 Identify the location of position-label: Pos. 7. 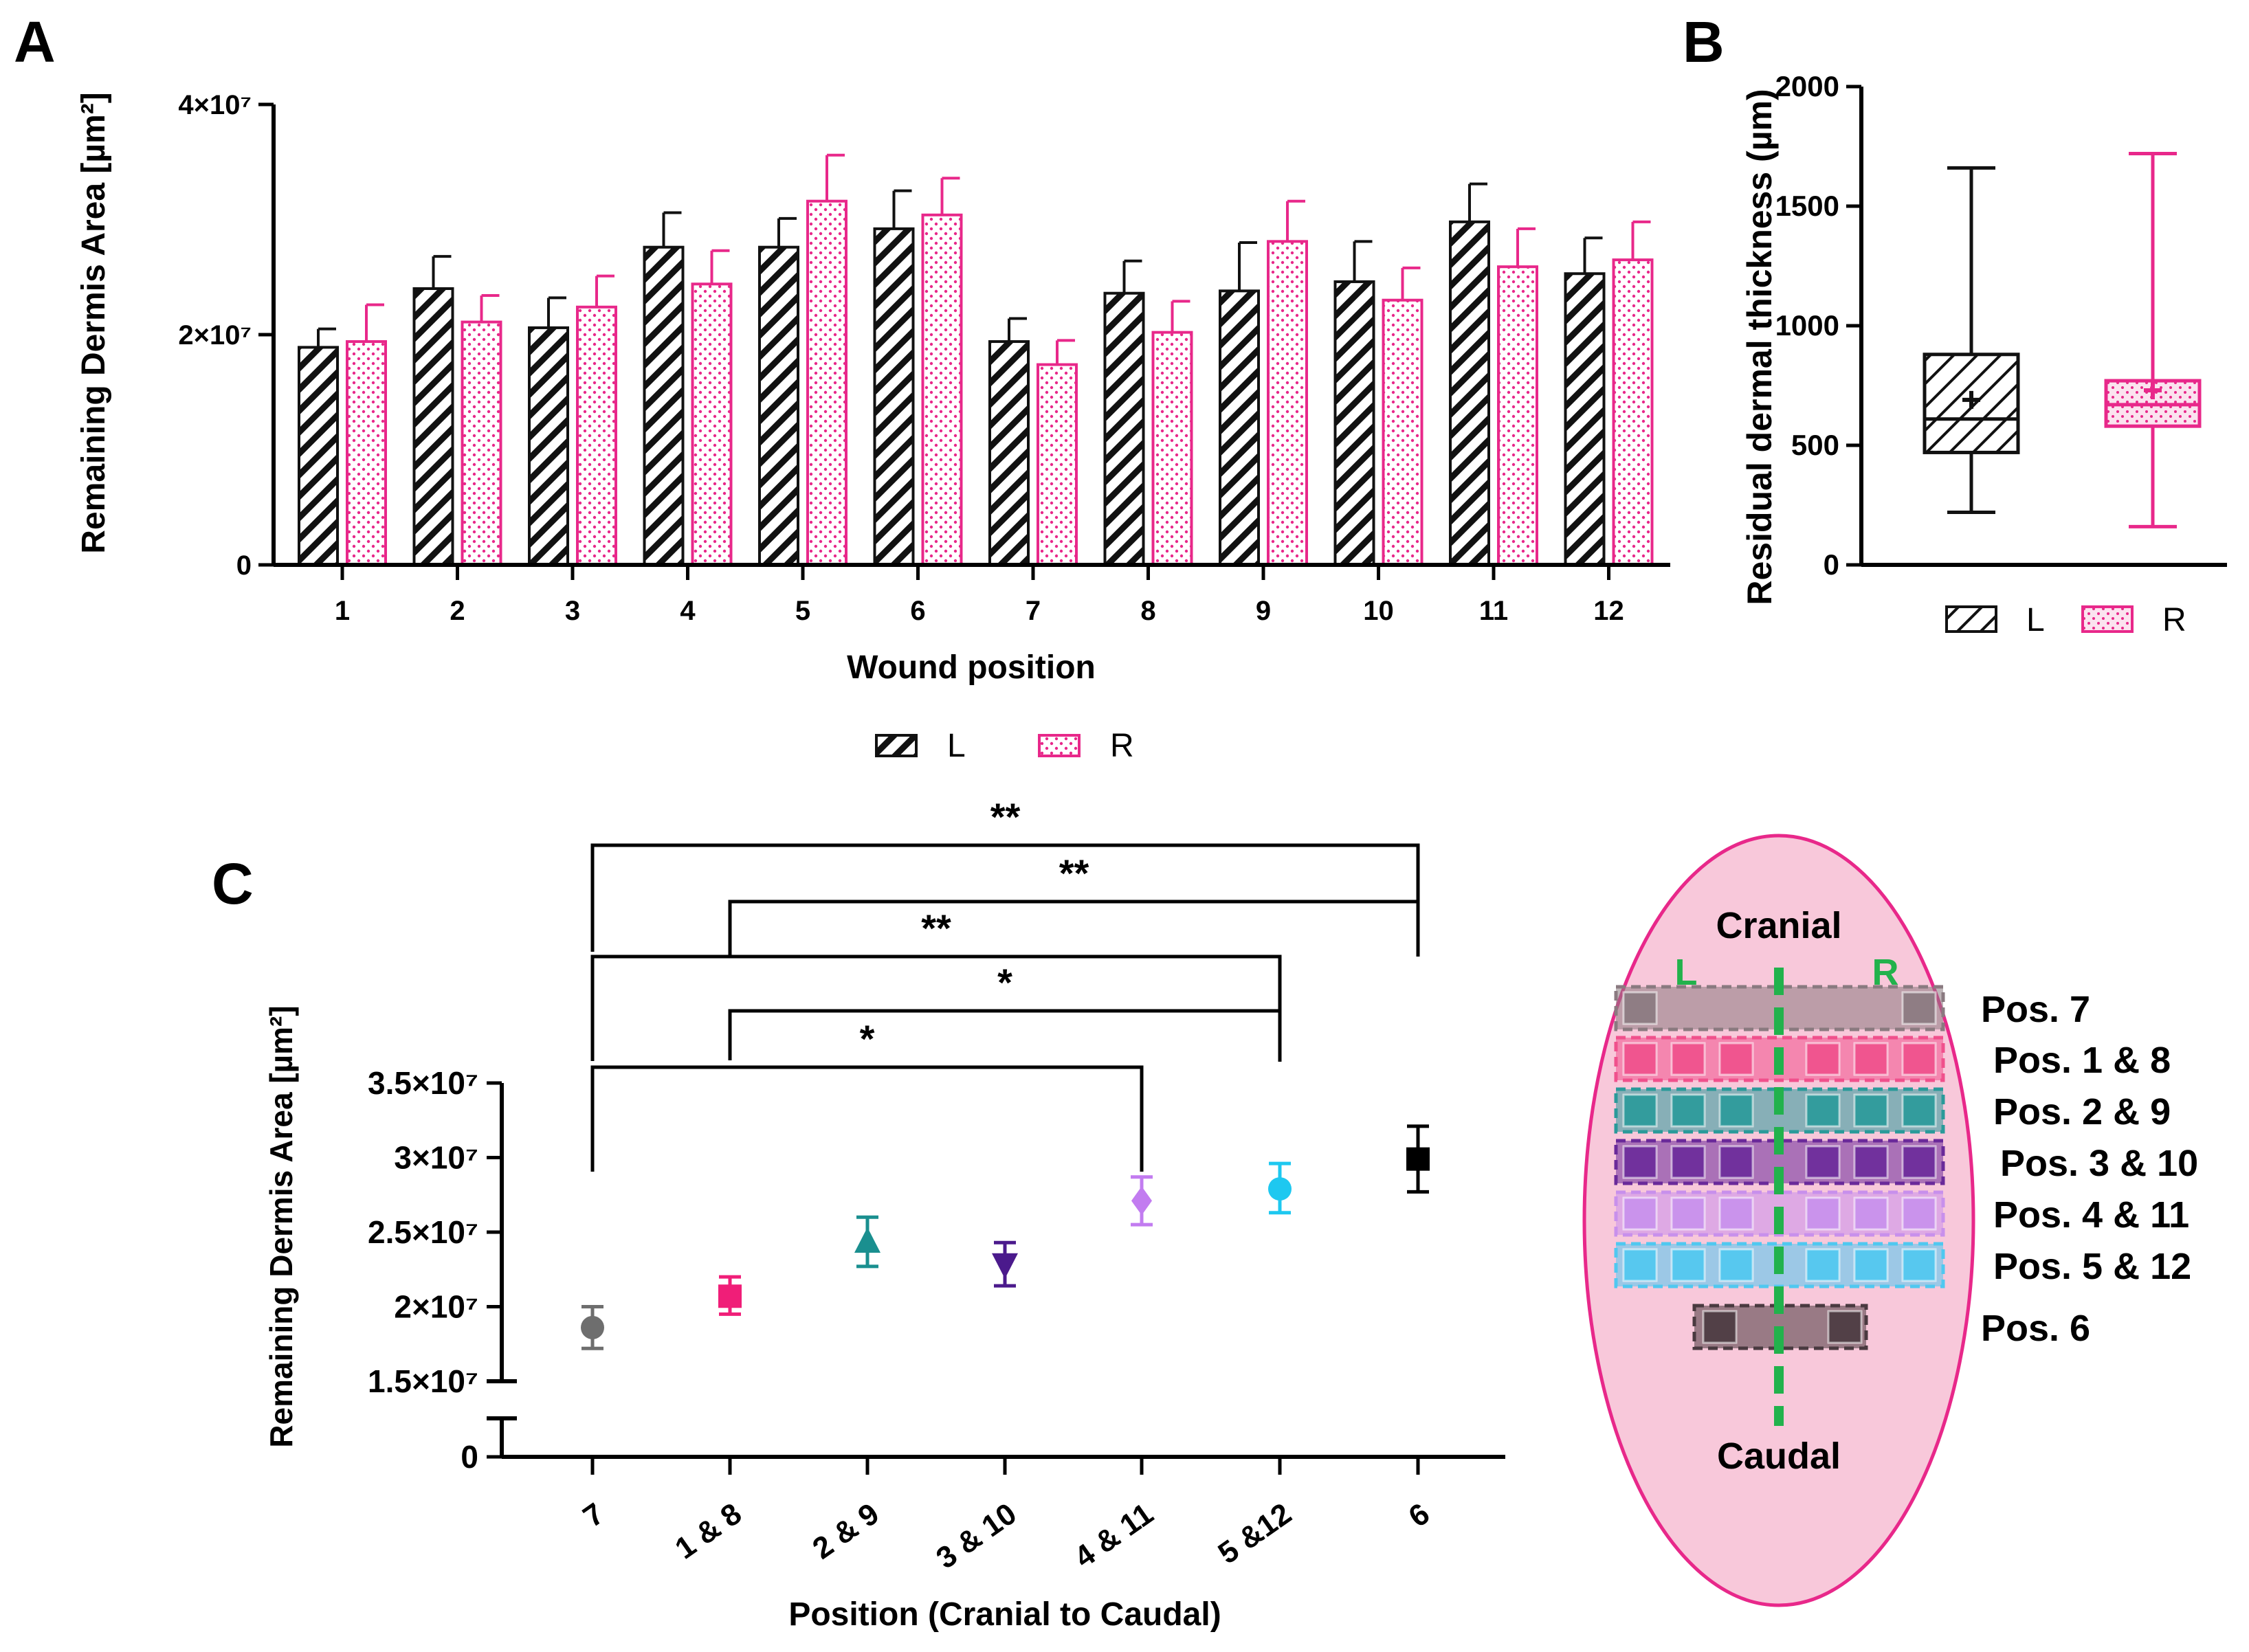
(2036, 1009).